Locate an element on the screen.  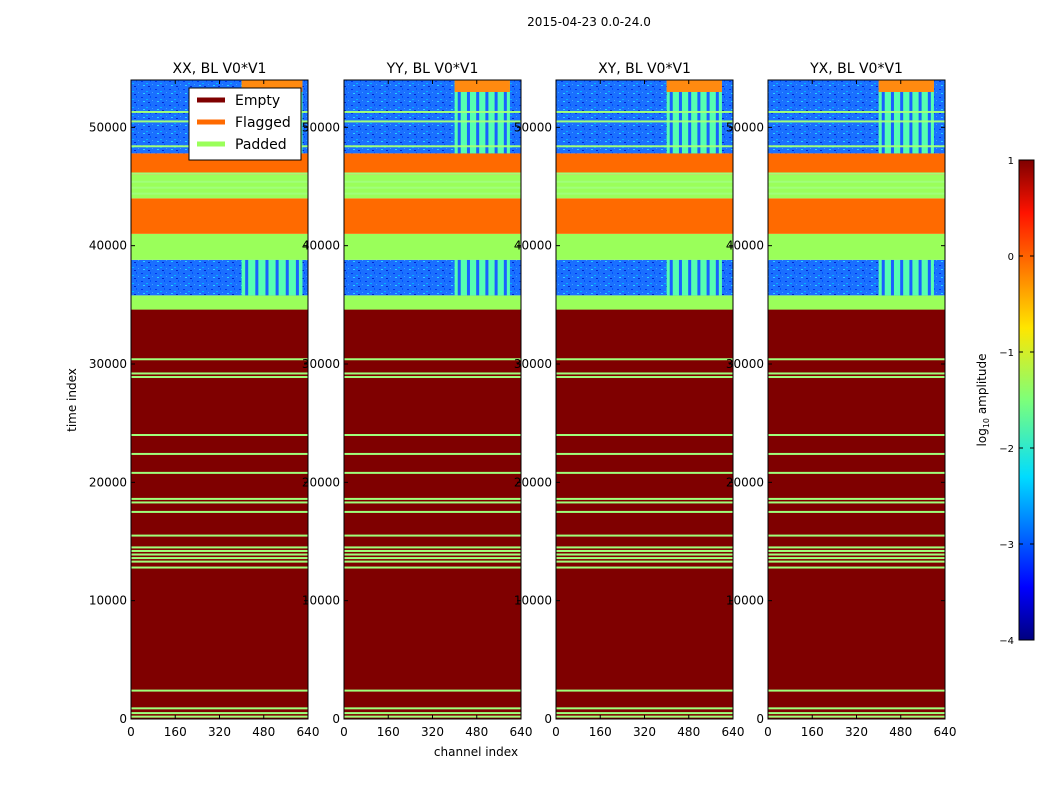
colorbar-tick-label: 0 is located at coordinates (1011, 257).